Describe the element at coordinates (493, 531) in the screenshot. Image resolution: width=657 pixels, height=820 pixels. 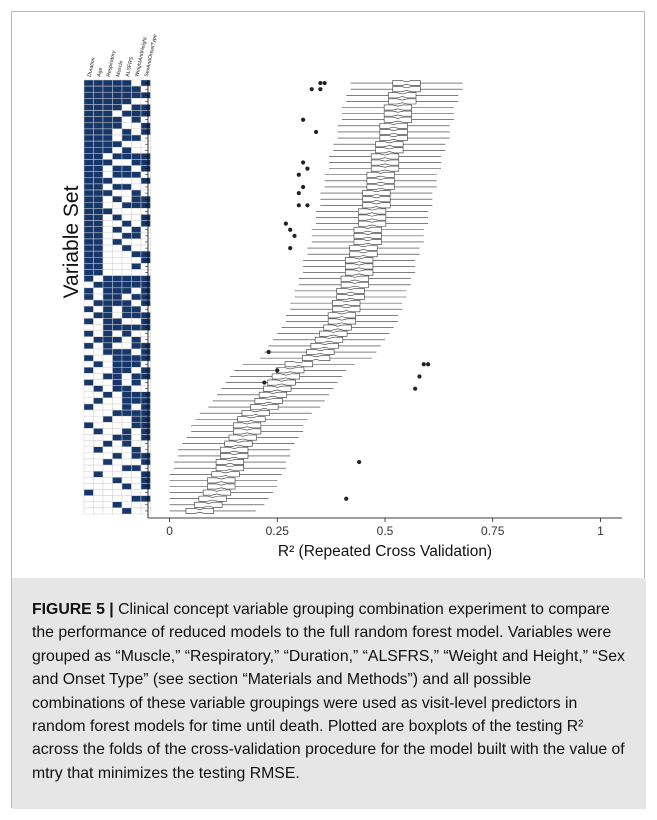
I see `x-tick-label: 0.75` at that location.